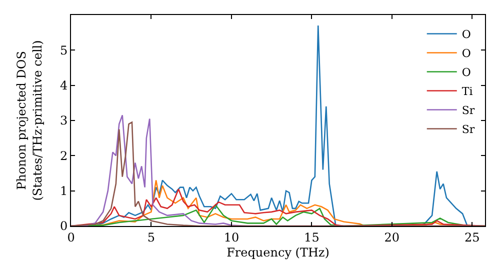 The width and height of the screenshot is (500, 280). What do you see at coordinates (278, 252) in the screenshot?
I see `x-axis-title: Frequency (THz)` at bounding box center [278, 252].